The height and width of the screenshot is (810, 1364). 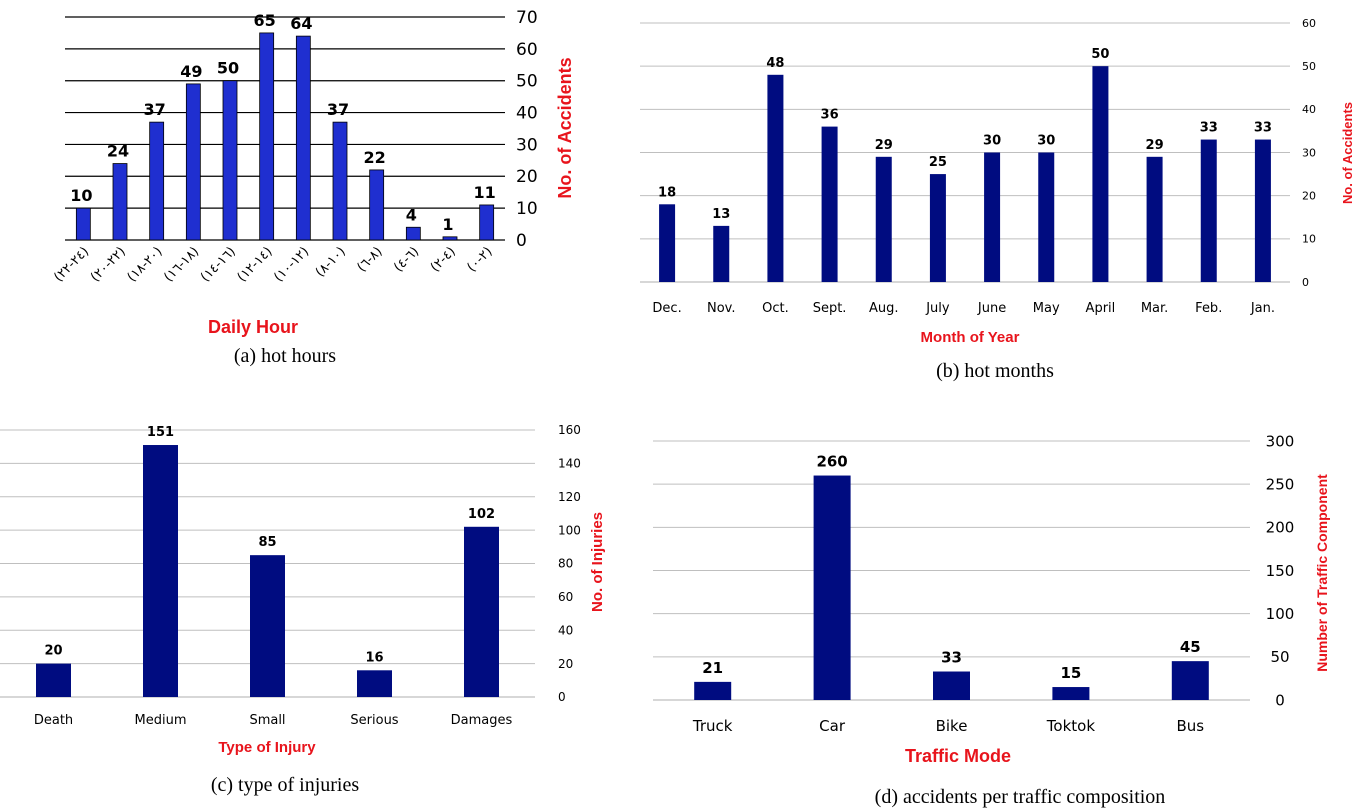 I want to click on category-label: Serious, so click(x=374, y=720).